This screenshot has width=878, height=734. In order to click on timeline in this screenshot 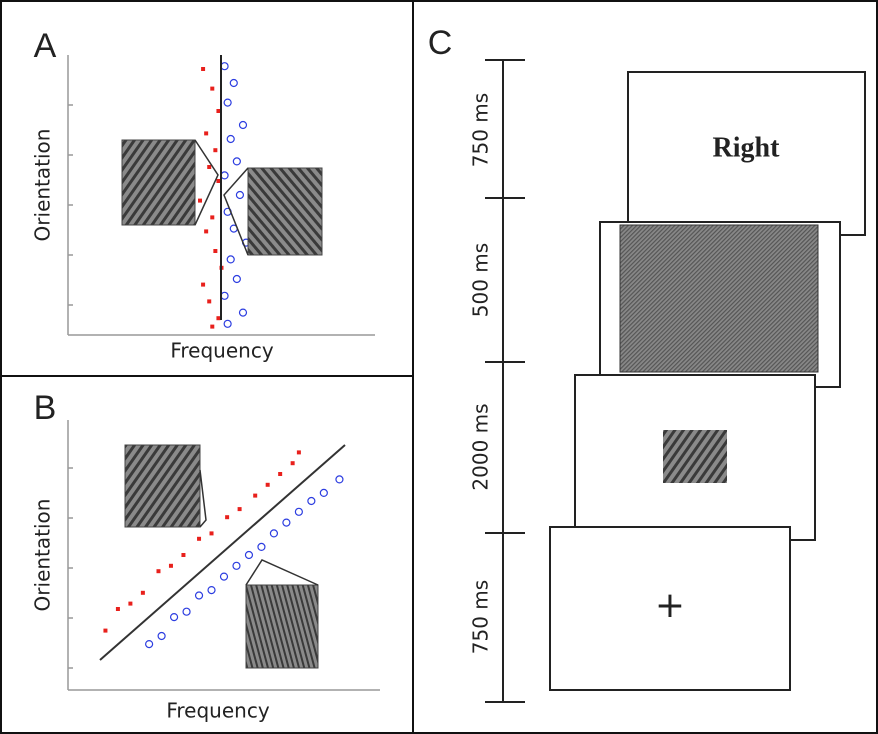, I will do `click(505, 381)`.